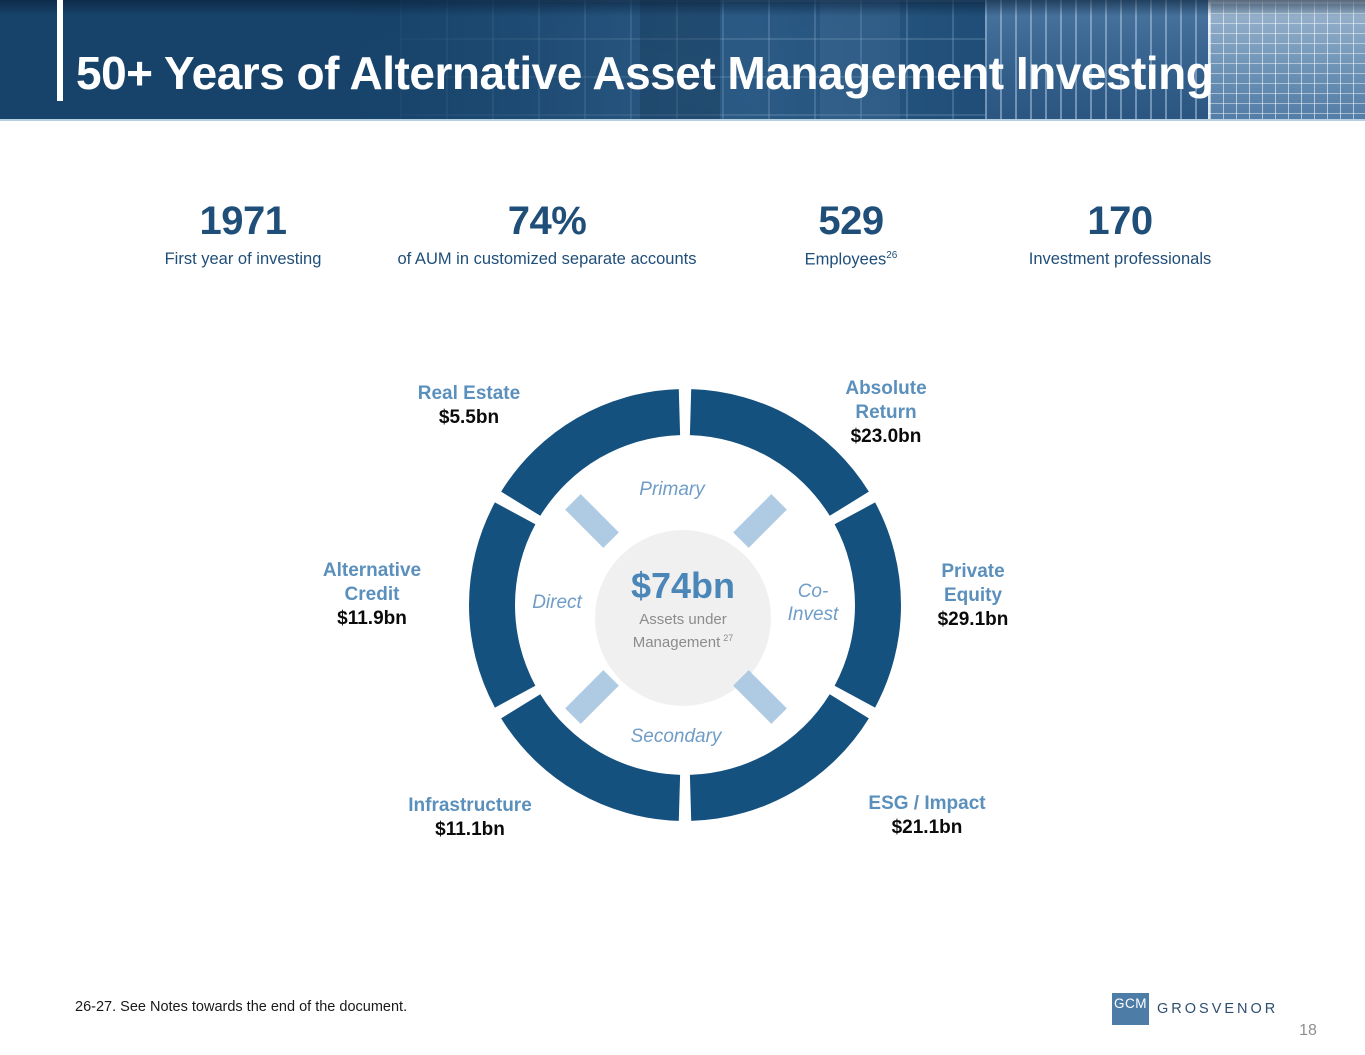 The image size is (1365, 1055). Describe the element at coordinates (760, 697) in the screenshot. I see `diagonal-bar-se-icon` at that location.